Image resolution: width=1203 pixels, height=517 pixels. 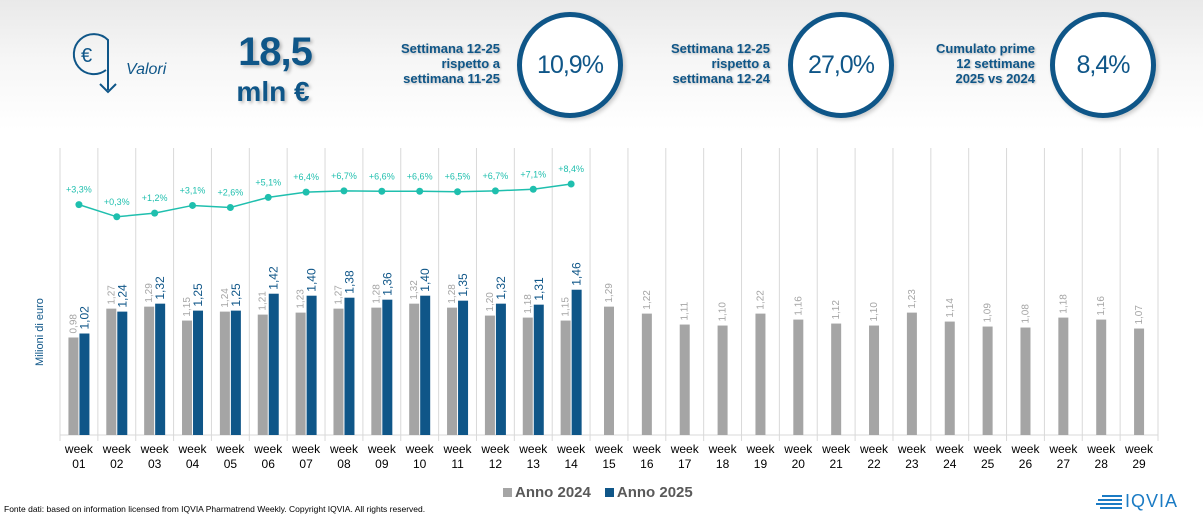 What do you see at coordinates (988, 464) in the screenshot?
I see `x-tick-label: 25` at bounding box center [988, 464].